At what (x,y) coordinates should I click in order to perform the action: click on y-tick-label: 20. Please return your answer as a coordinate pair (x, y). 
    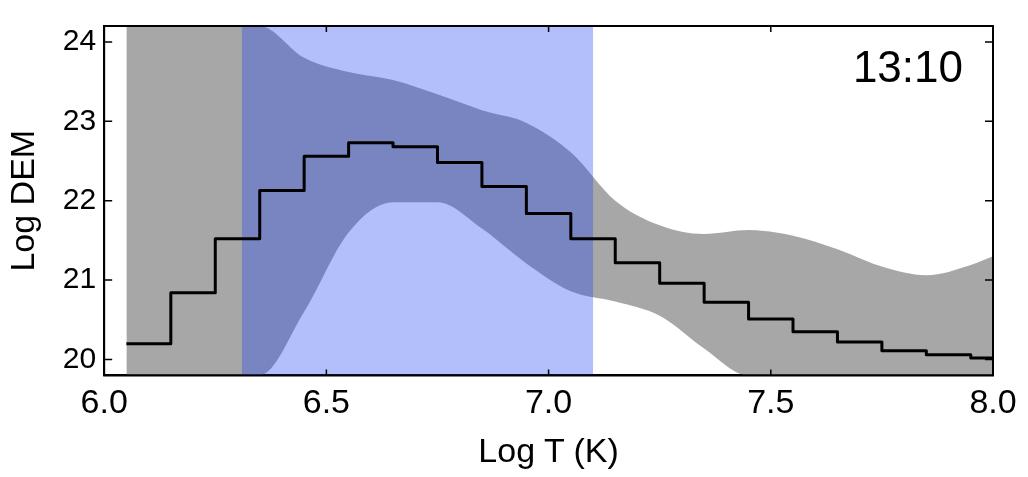
    Looking at the image, I should click on (79, 357).